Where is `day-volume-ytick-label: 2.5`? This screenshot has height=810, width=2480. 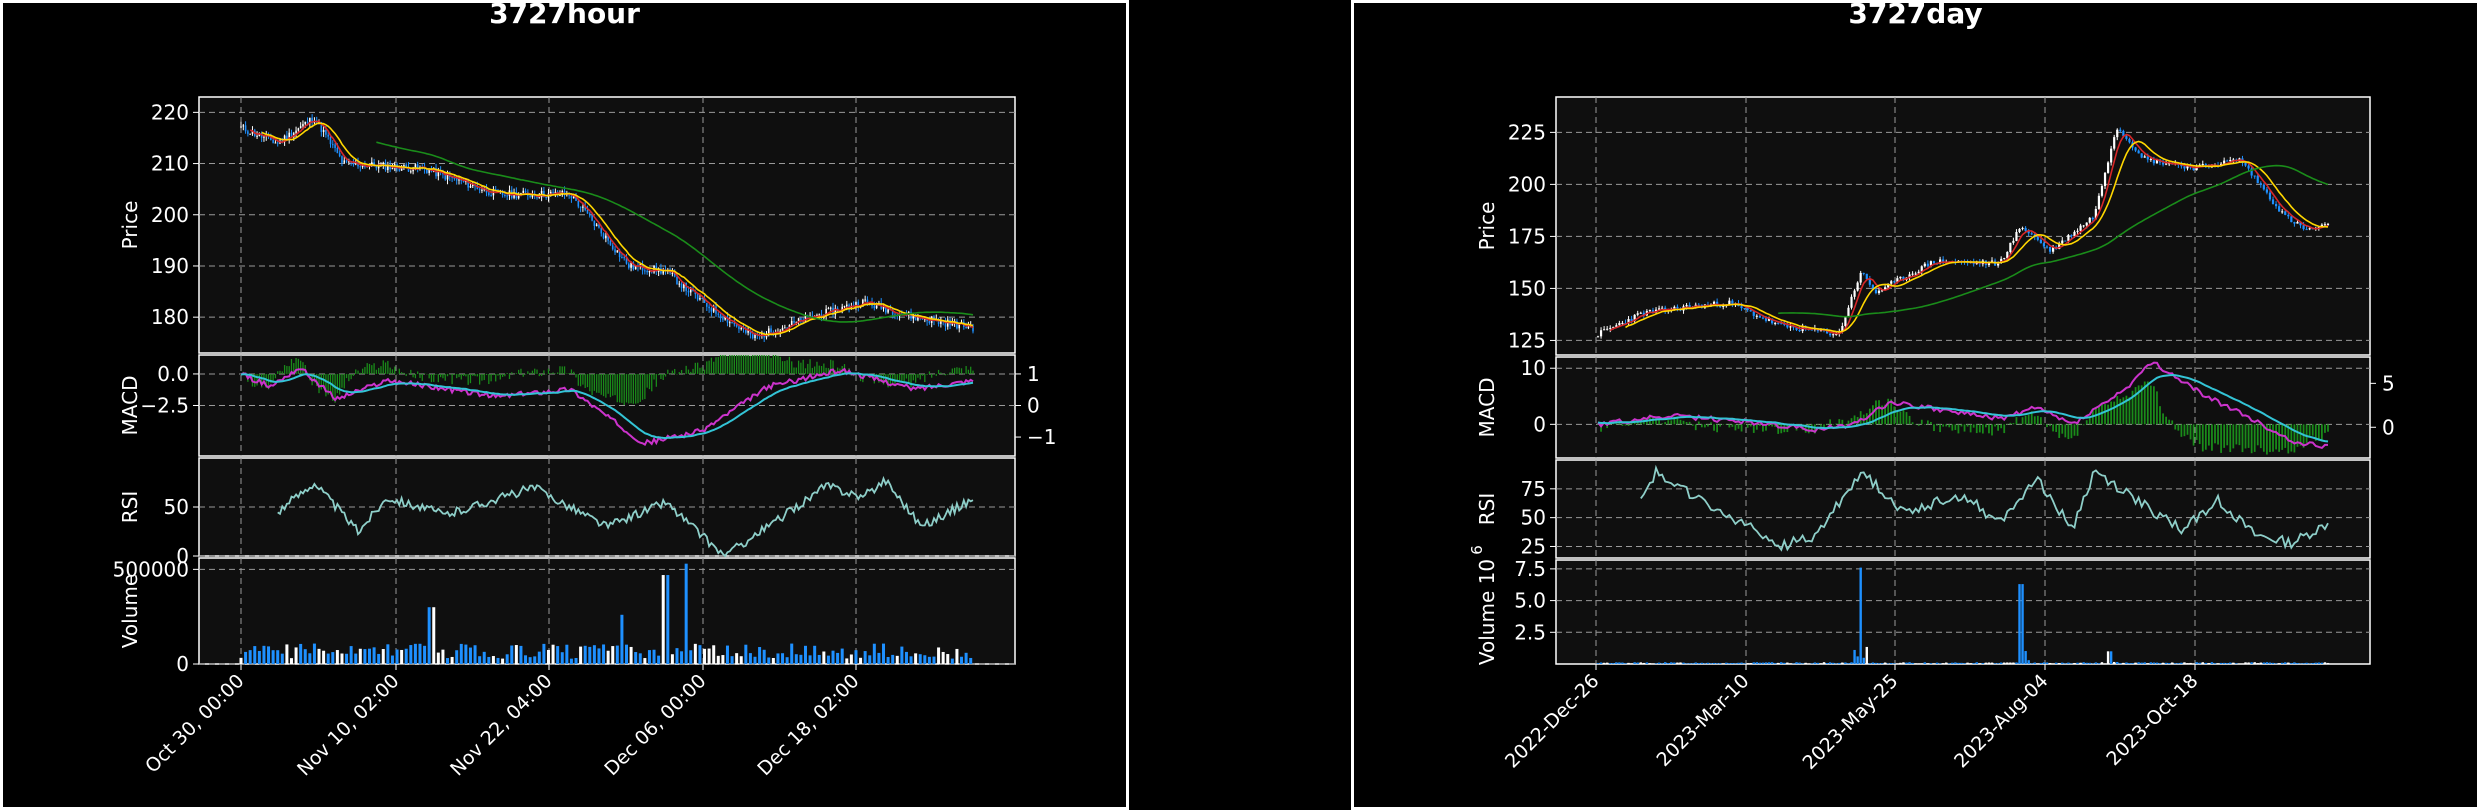 day-volume-ytick-label: 2.5 is located at coordinates (1530, 632).